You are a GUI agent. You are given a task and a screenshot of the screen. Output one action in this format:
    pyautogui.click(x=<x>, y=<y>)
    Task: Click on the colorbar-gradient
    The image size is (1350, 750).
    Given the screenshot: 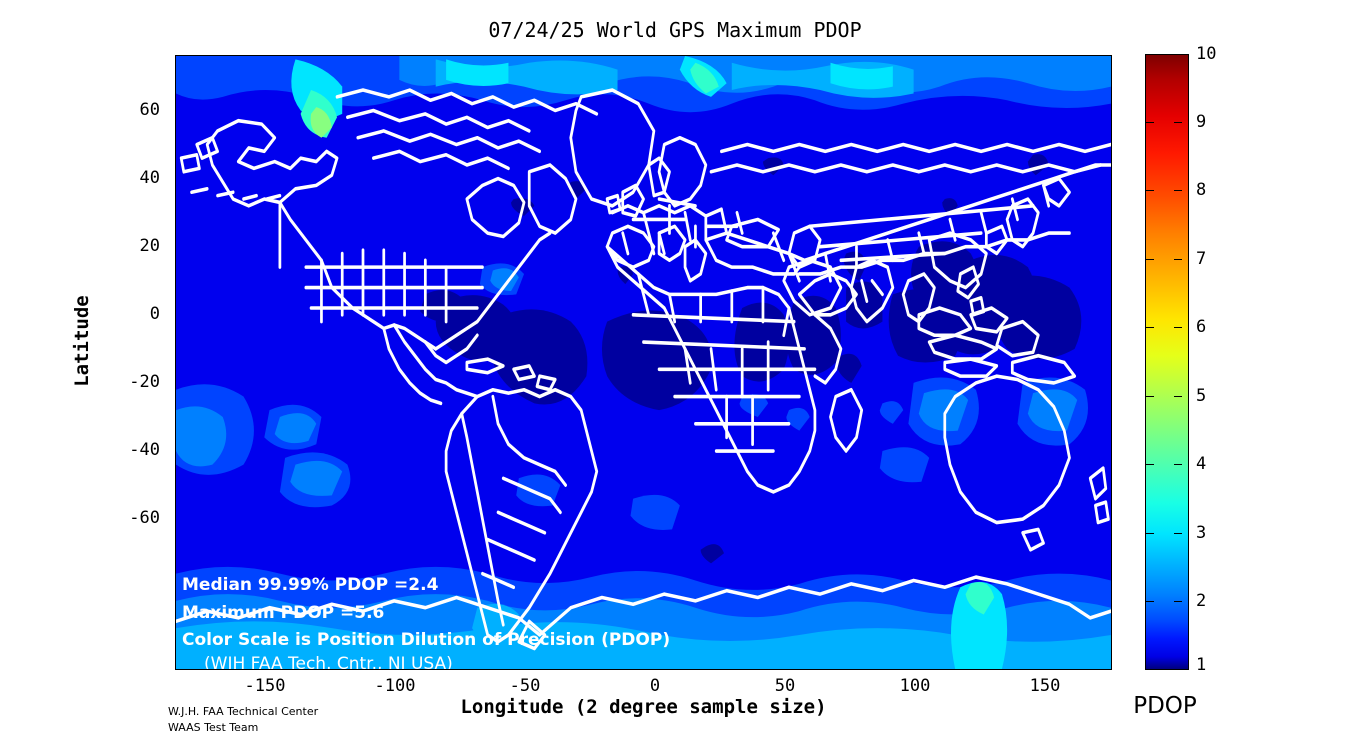 What is the action you would take?
    pyautogui.click(x=1167, y=362)
    